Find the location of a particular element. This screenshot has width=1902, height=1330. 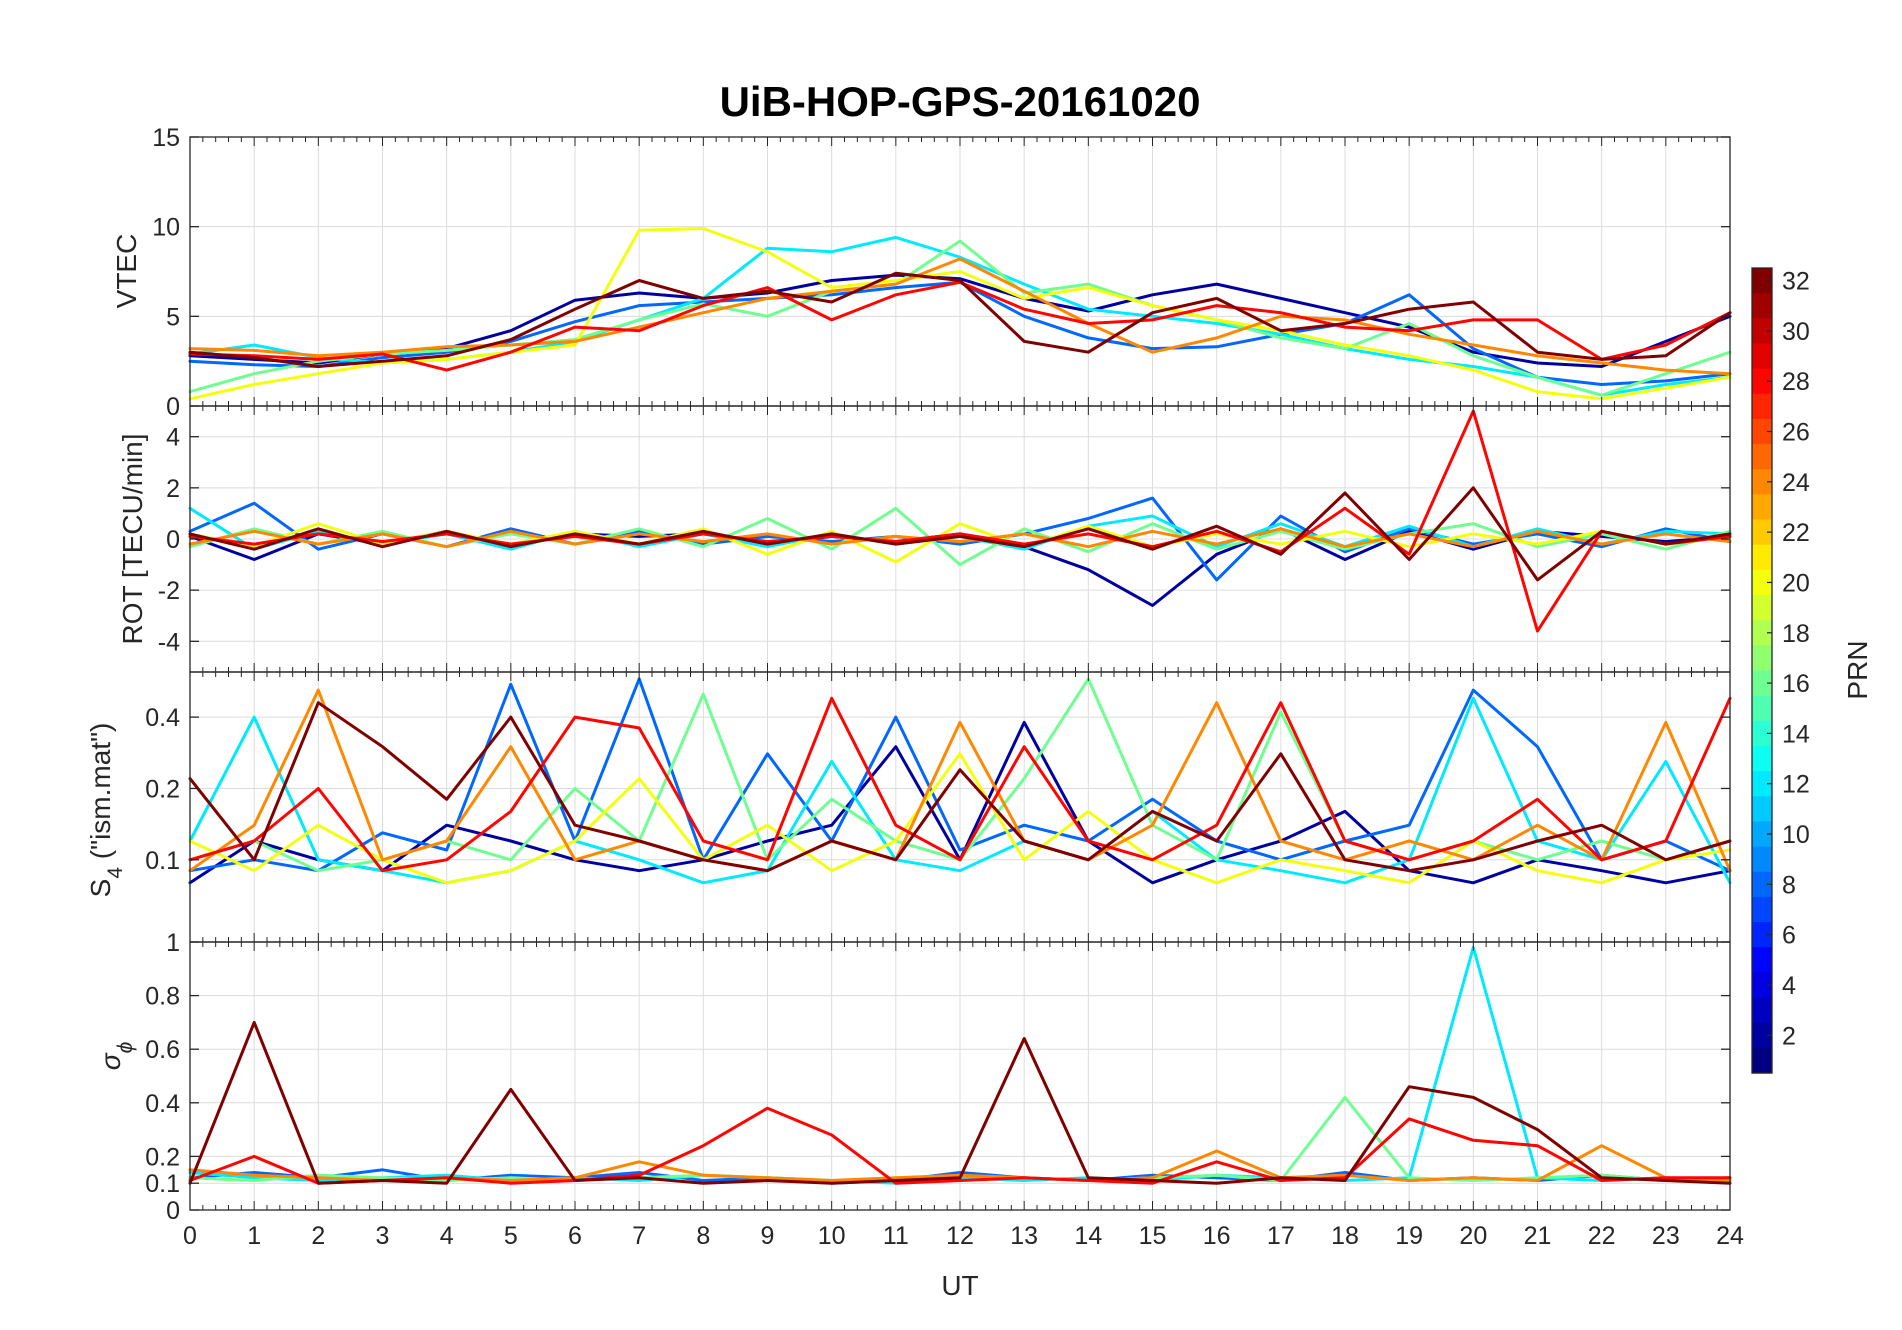

y-tick-label: 0.2 is located at coordinates (162, 1157).